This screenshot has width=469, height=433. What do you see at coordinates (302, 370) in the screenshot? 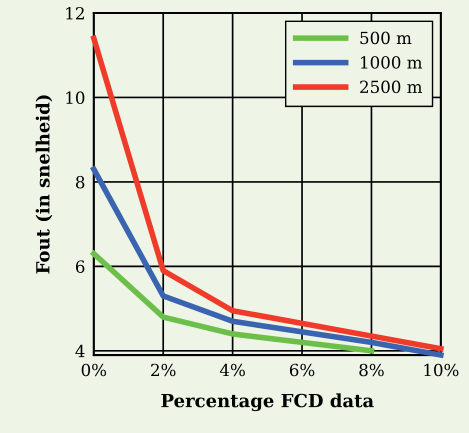
I see `x-tick-label: 6%` at bounding box center [302, 370].